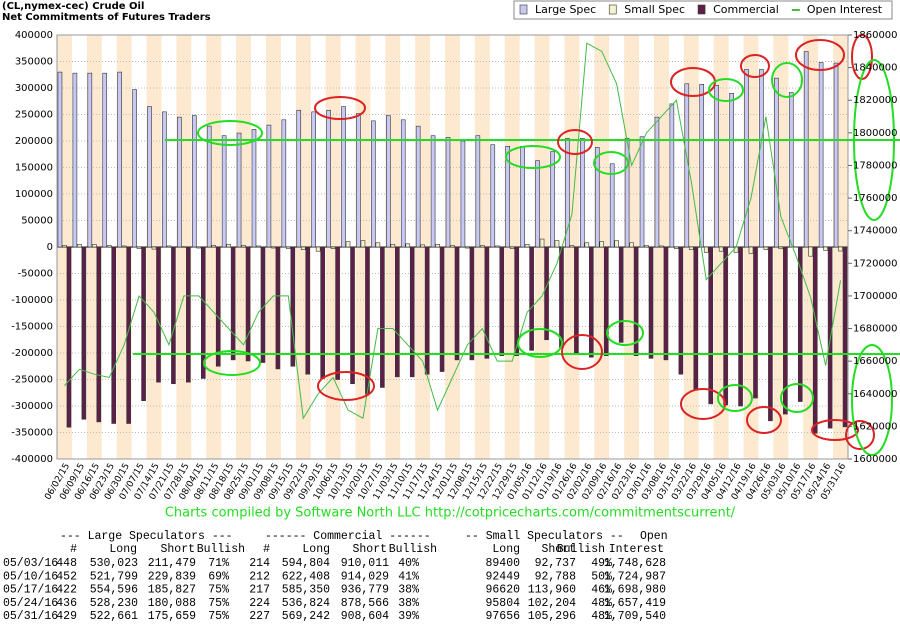 This screenshot has height=639, width=900. I want to click on table-cell: 38%, so click(408, 590).